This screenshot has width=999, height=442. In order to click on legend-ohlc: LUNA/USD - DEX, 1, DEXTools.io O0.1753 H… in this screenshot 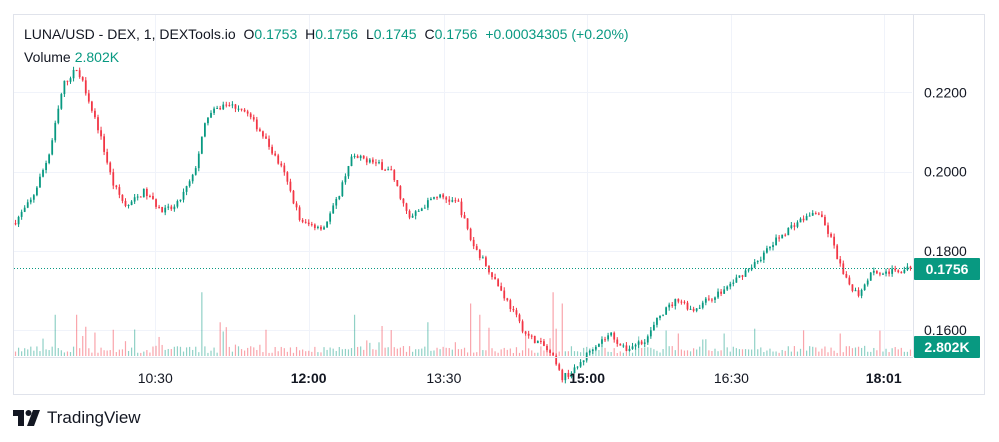, I will do `click(326, 34)`.